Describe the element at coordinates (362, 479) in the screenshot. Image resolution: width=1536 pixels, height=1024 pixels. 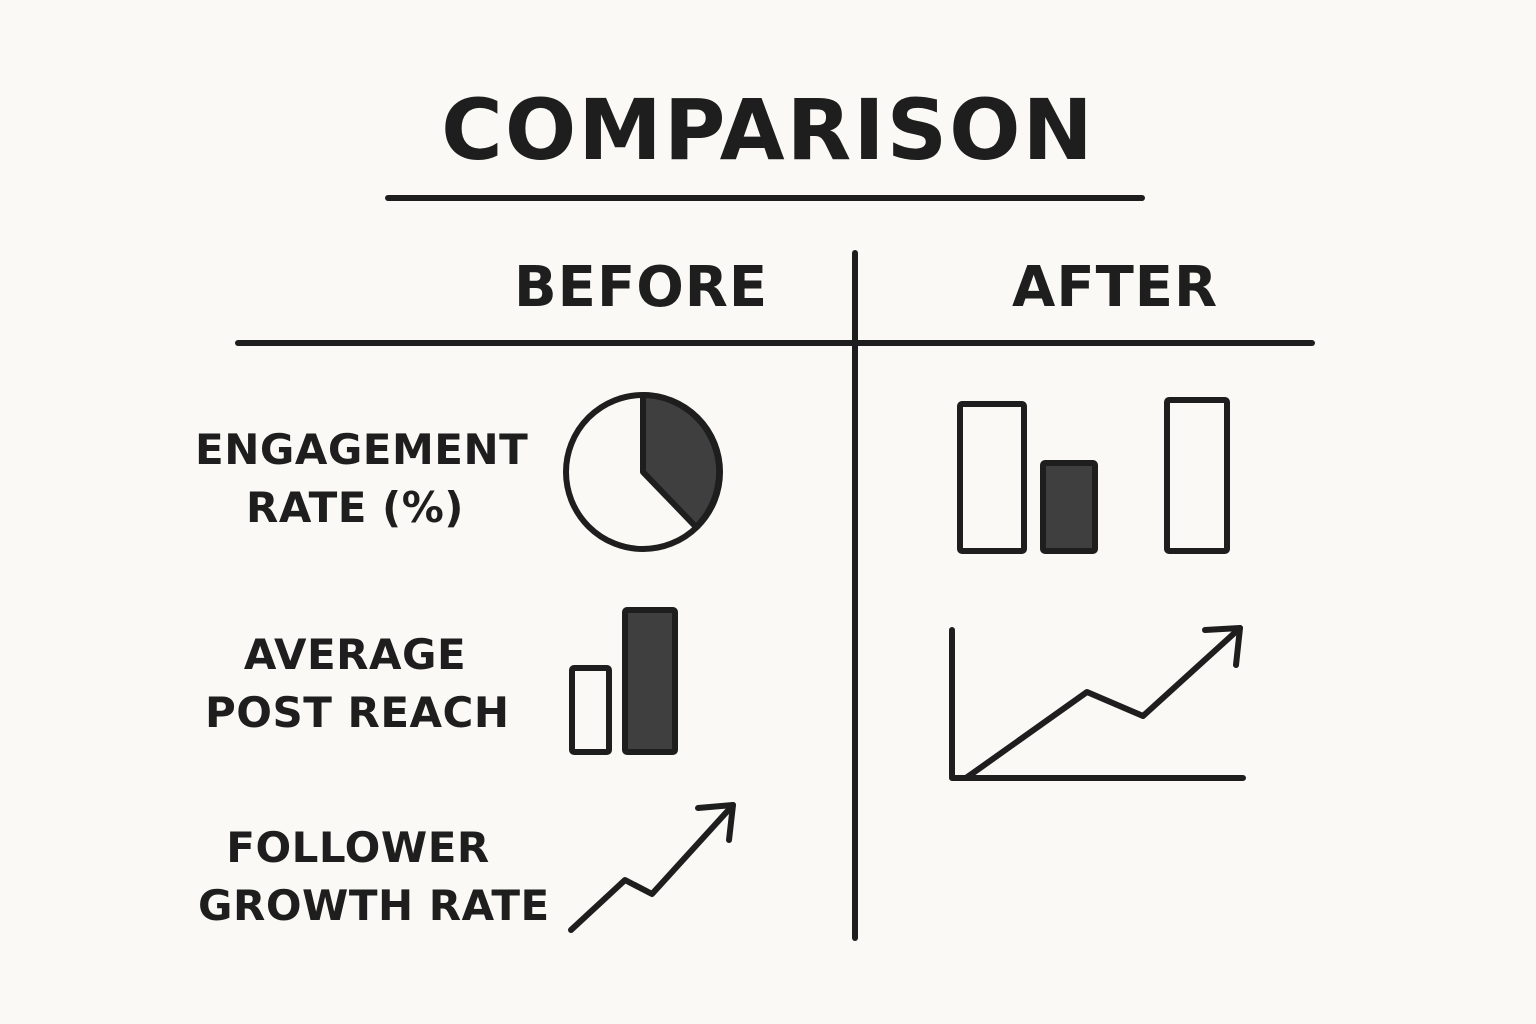
I see `metric-label-engagement: ENGAGEMENT RATE (%)` at that location.